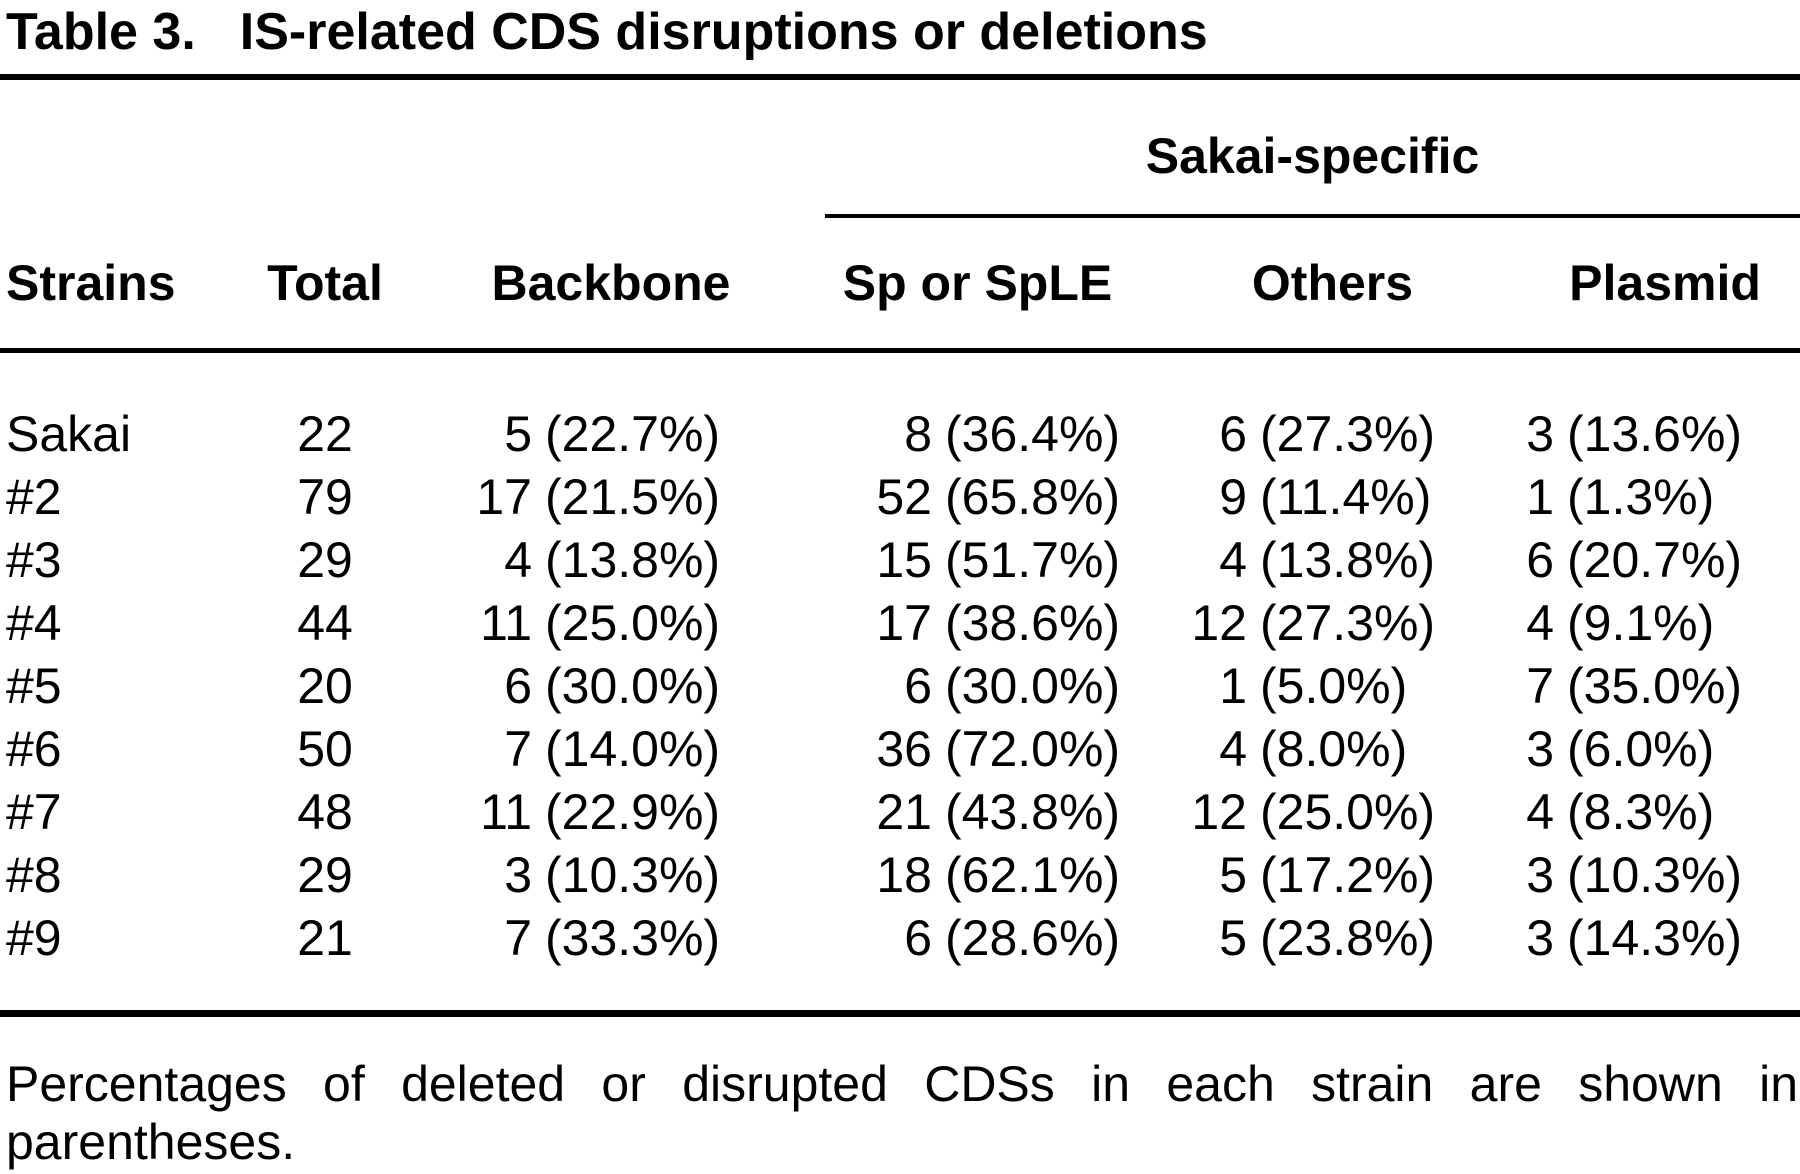  I want to click on backbone-count: 3, so click(518, 875).